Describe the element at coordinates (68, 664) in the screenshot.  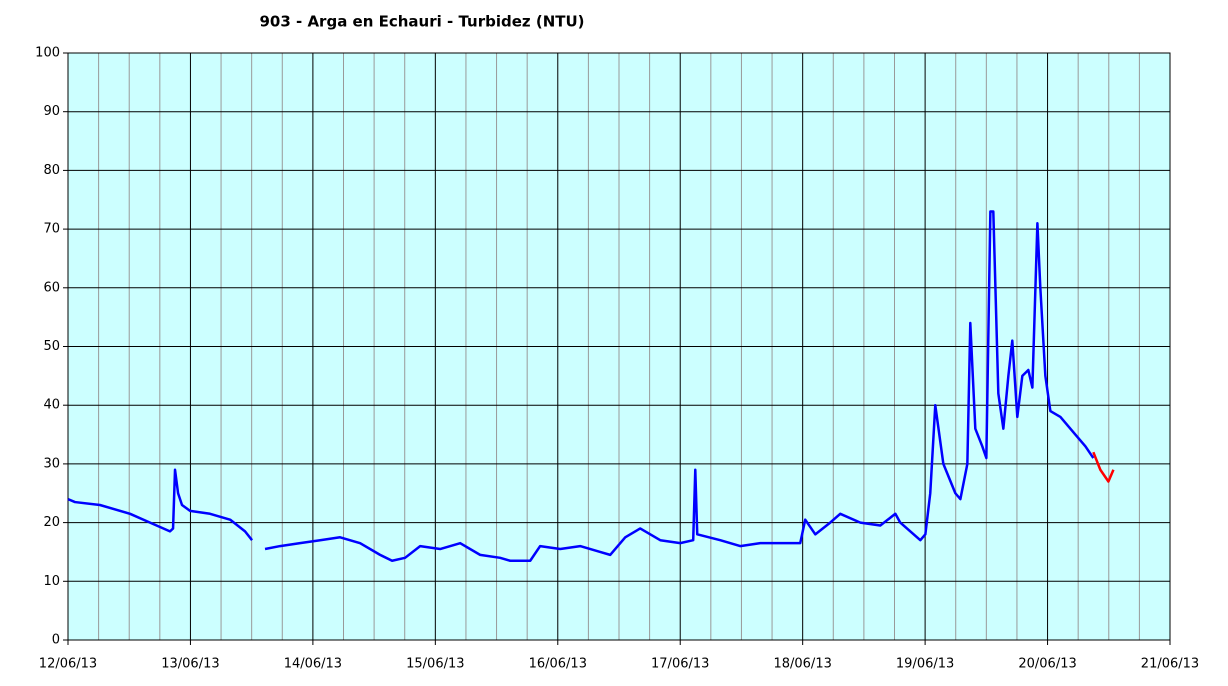
I see `x-tick-label: 12/06/13` at that location.